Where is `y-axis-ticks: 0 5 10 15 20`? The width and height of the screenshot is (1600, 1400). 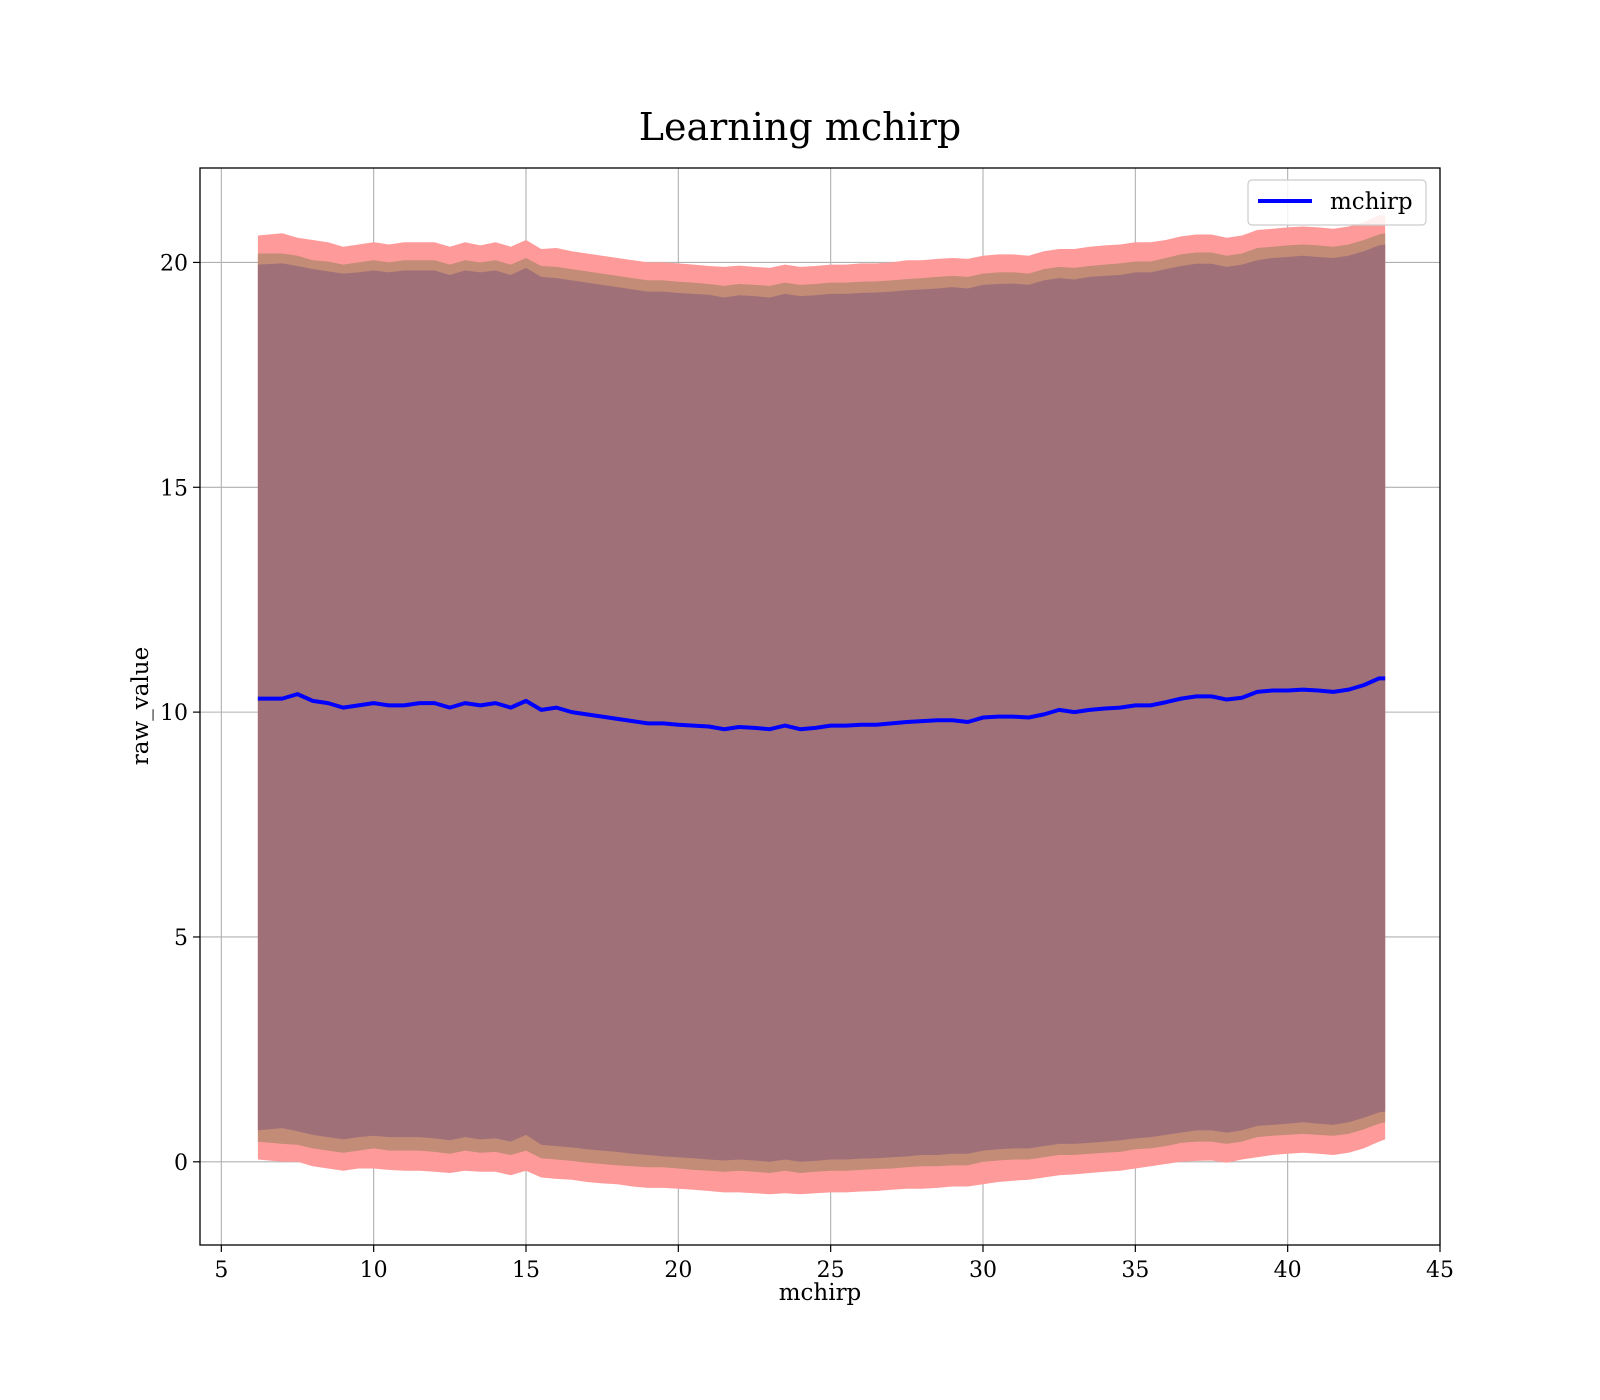
y-axis-ticks: 0 5 10 15 20 is located at coordinates (180, 713).